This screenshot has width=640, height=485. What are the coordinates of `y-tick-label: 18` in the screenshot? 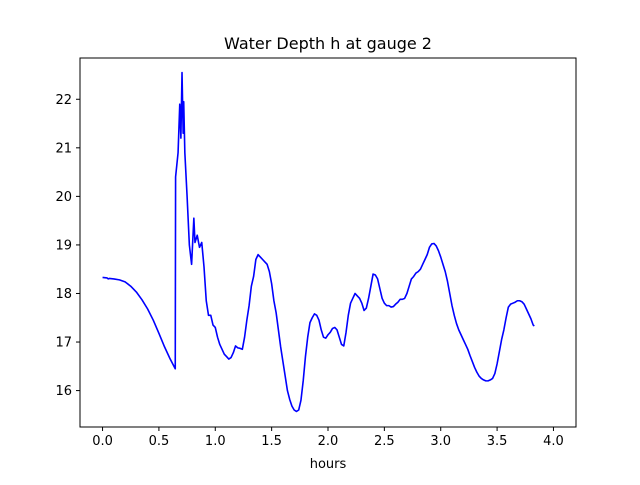 It's located at (63, 294).